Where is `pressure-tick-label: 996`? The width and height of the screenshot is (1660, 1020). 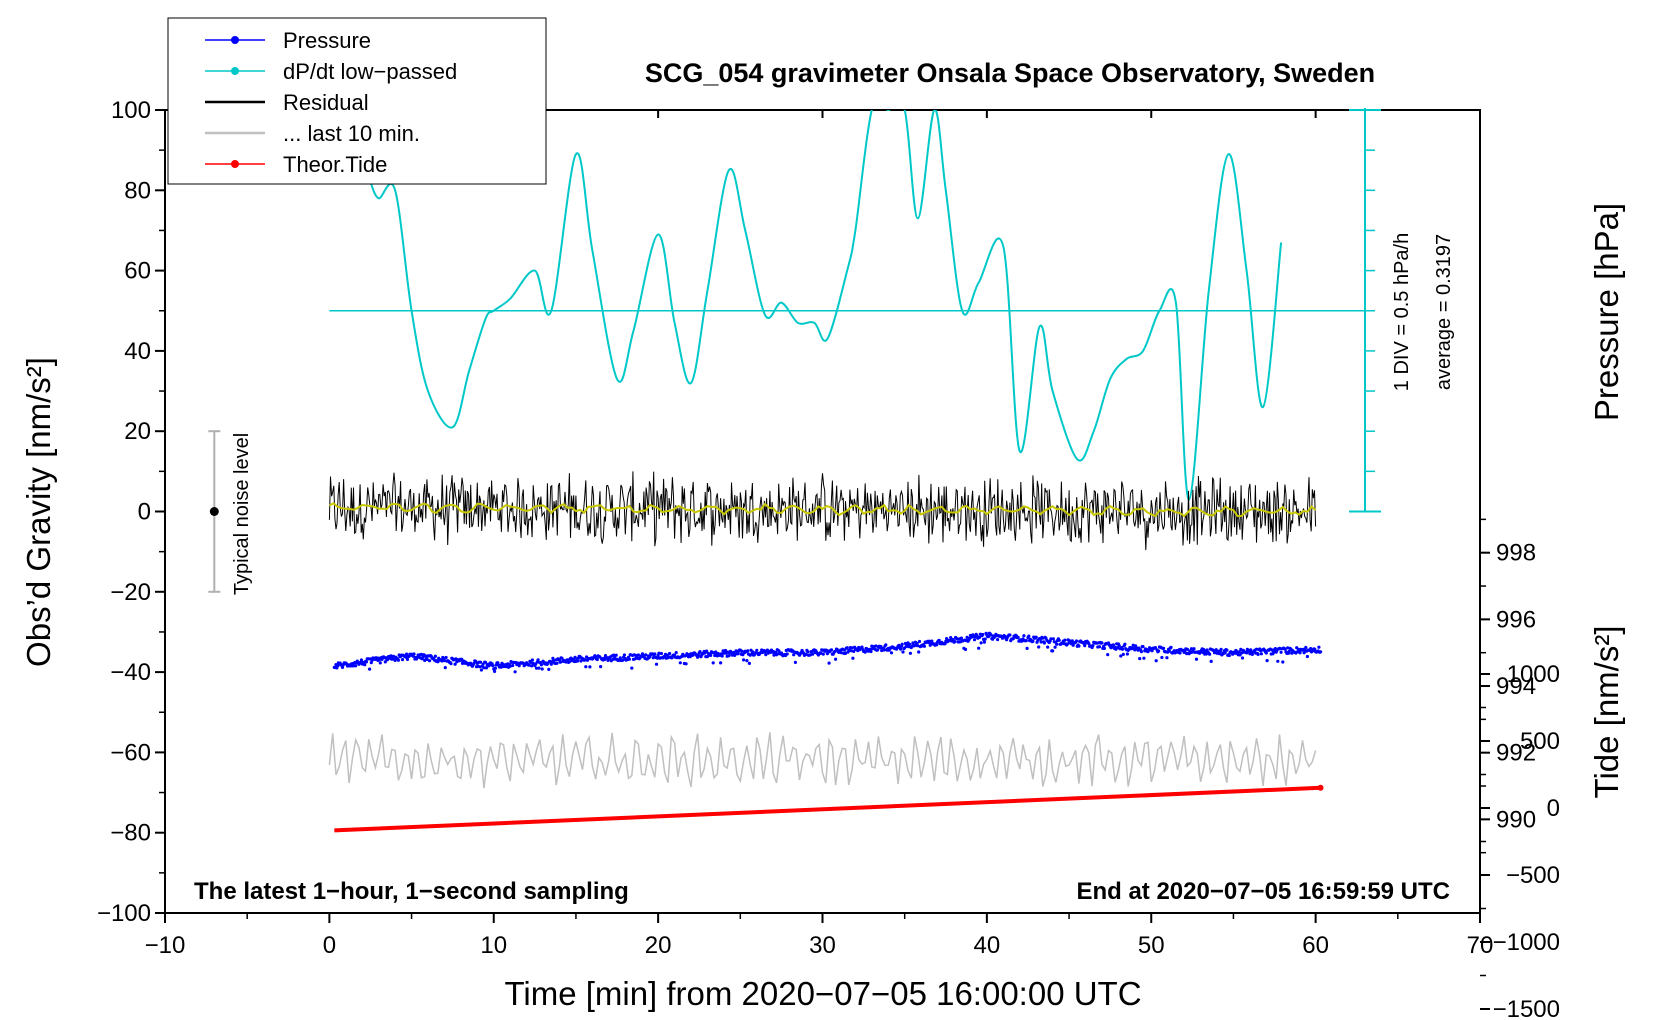 pressure-tick-label: 996 is located at coordinates (1516, 619).